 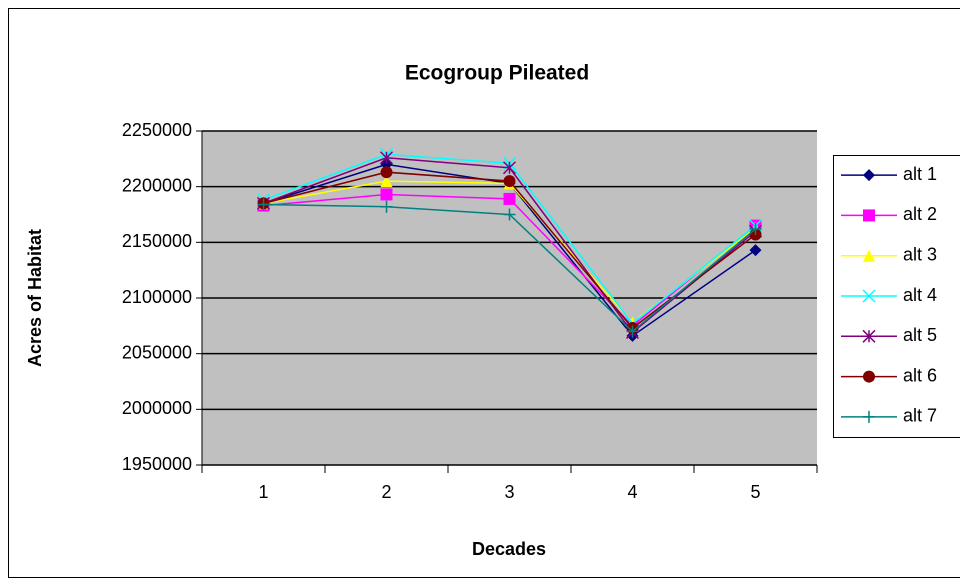 What do you see at coordinates (157, 241) in the screenshot?
I see `y-tick-label: 2150000` at bounding box center [157, 241].